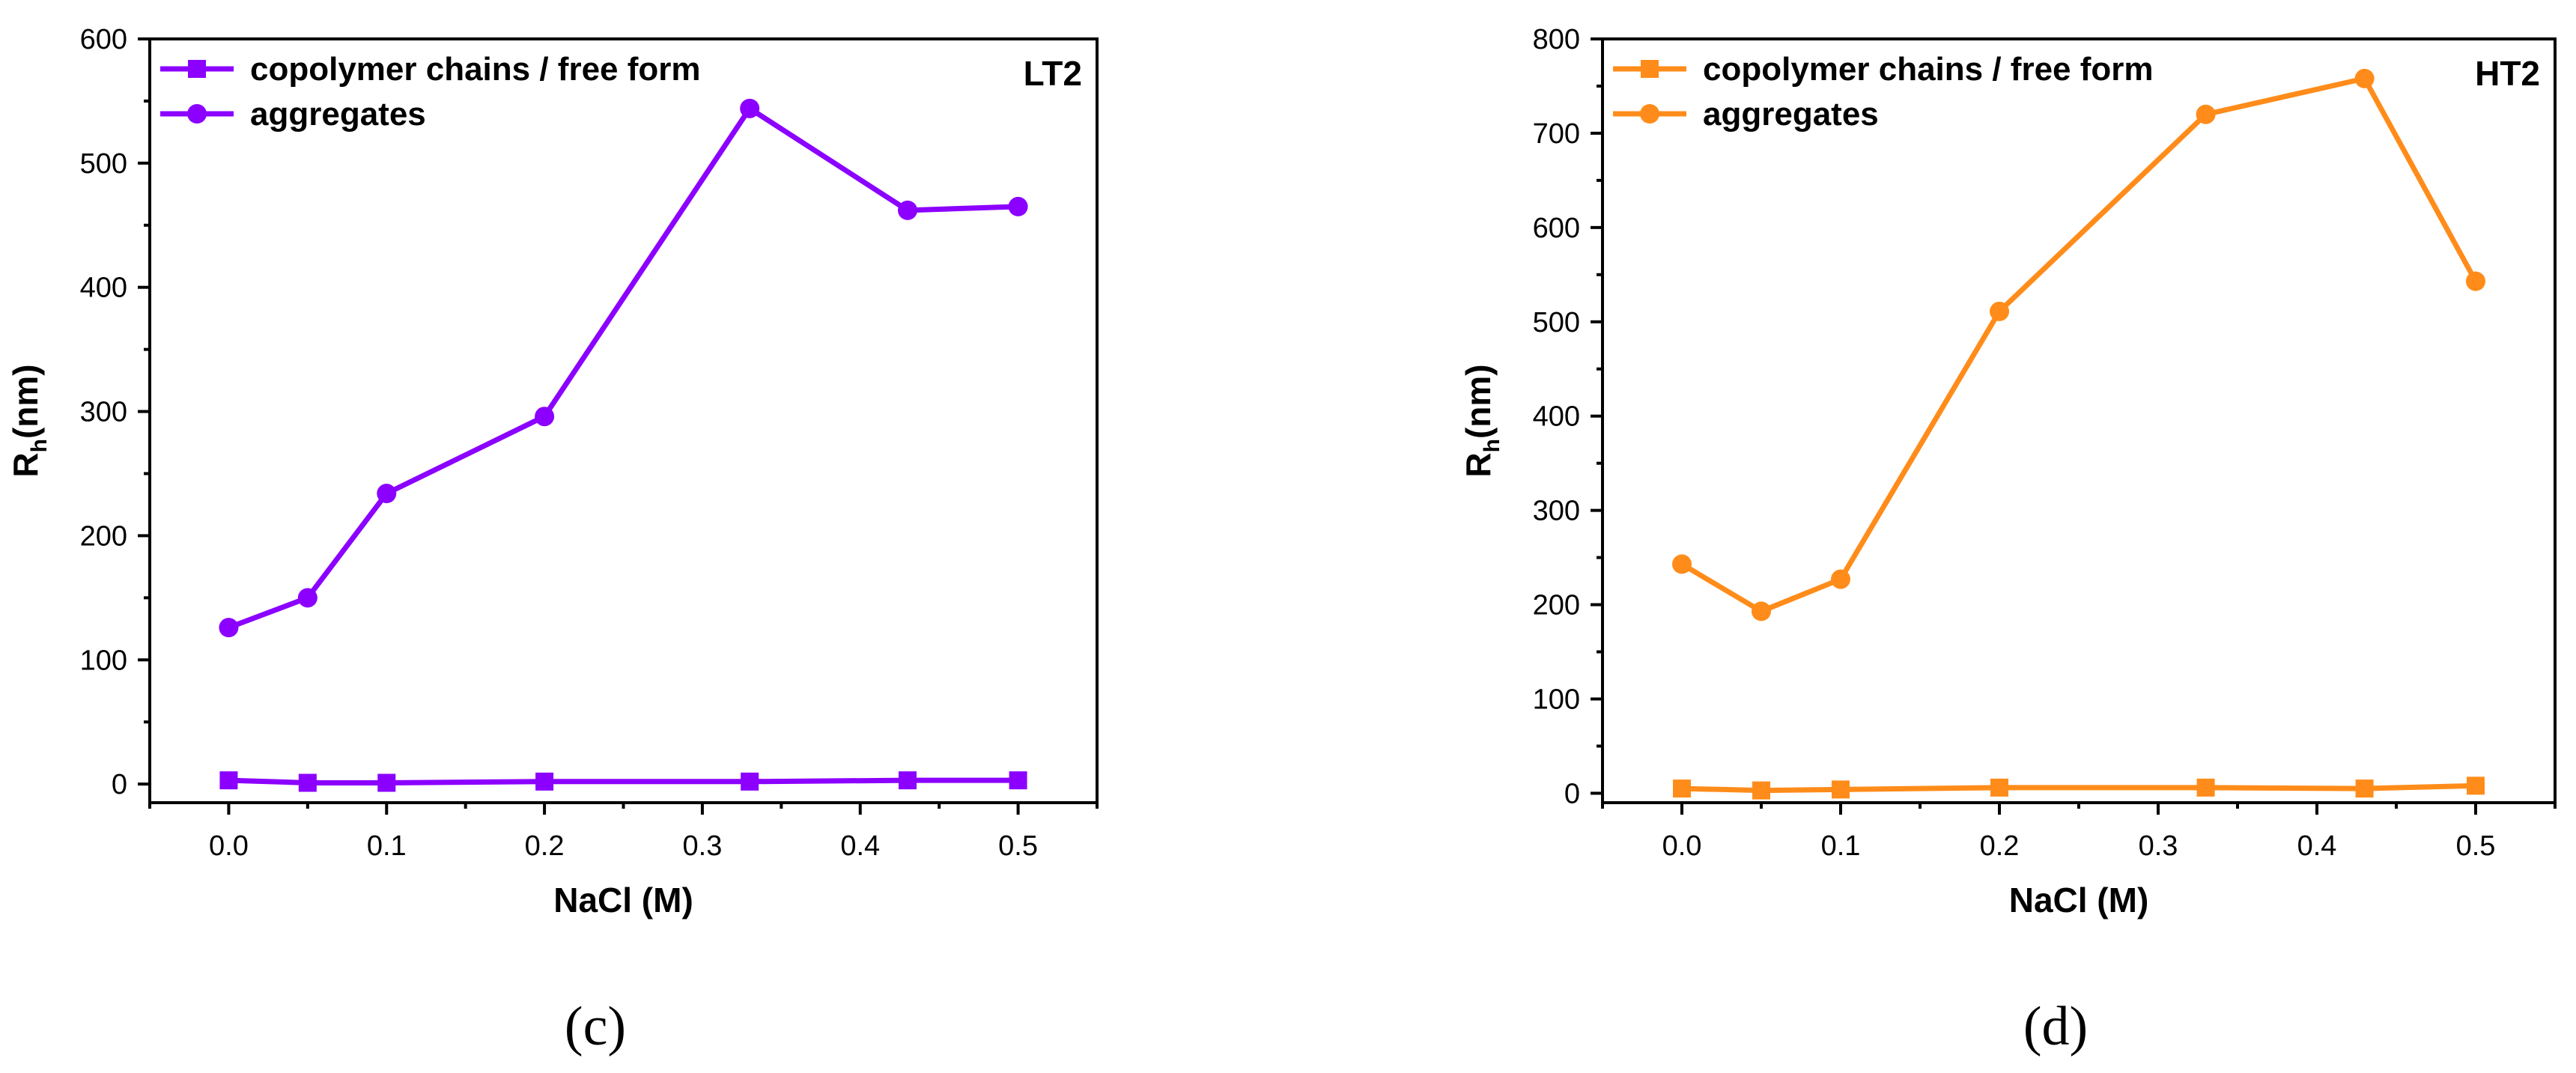  I want to click on y-tick-label: 800, so click(1556, 39).